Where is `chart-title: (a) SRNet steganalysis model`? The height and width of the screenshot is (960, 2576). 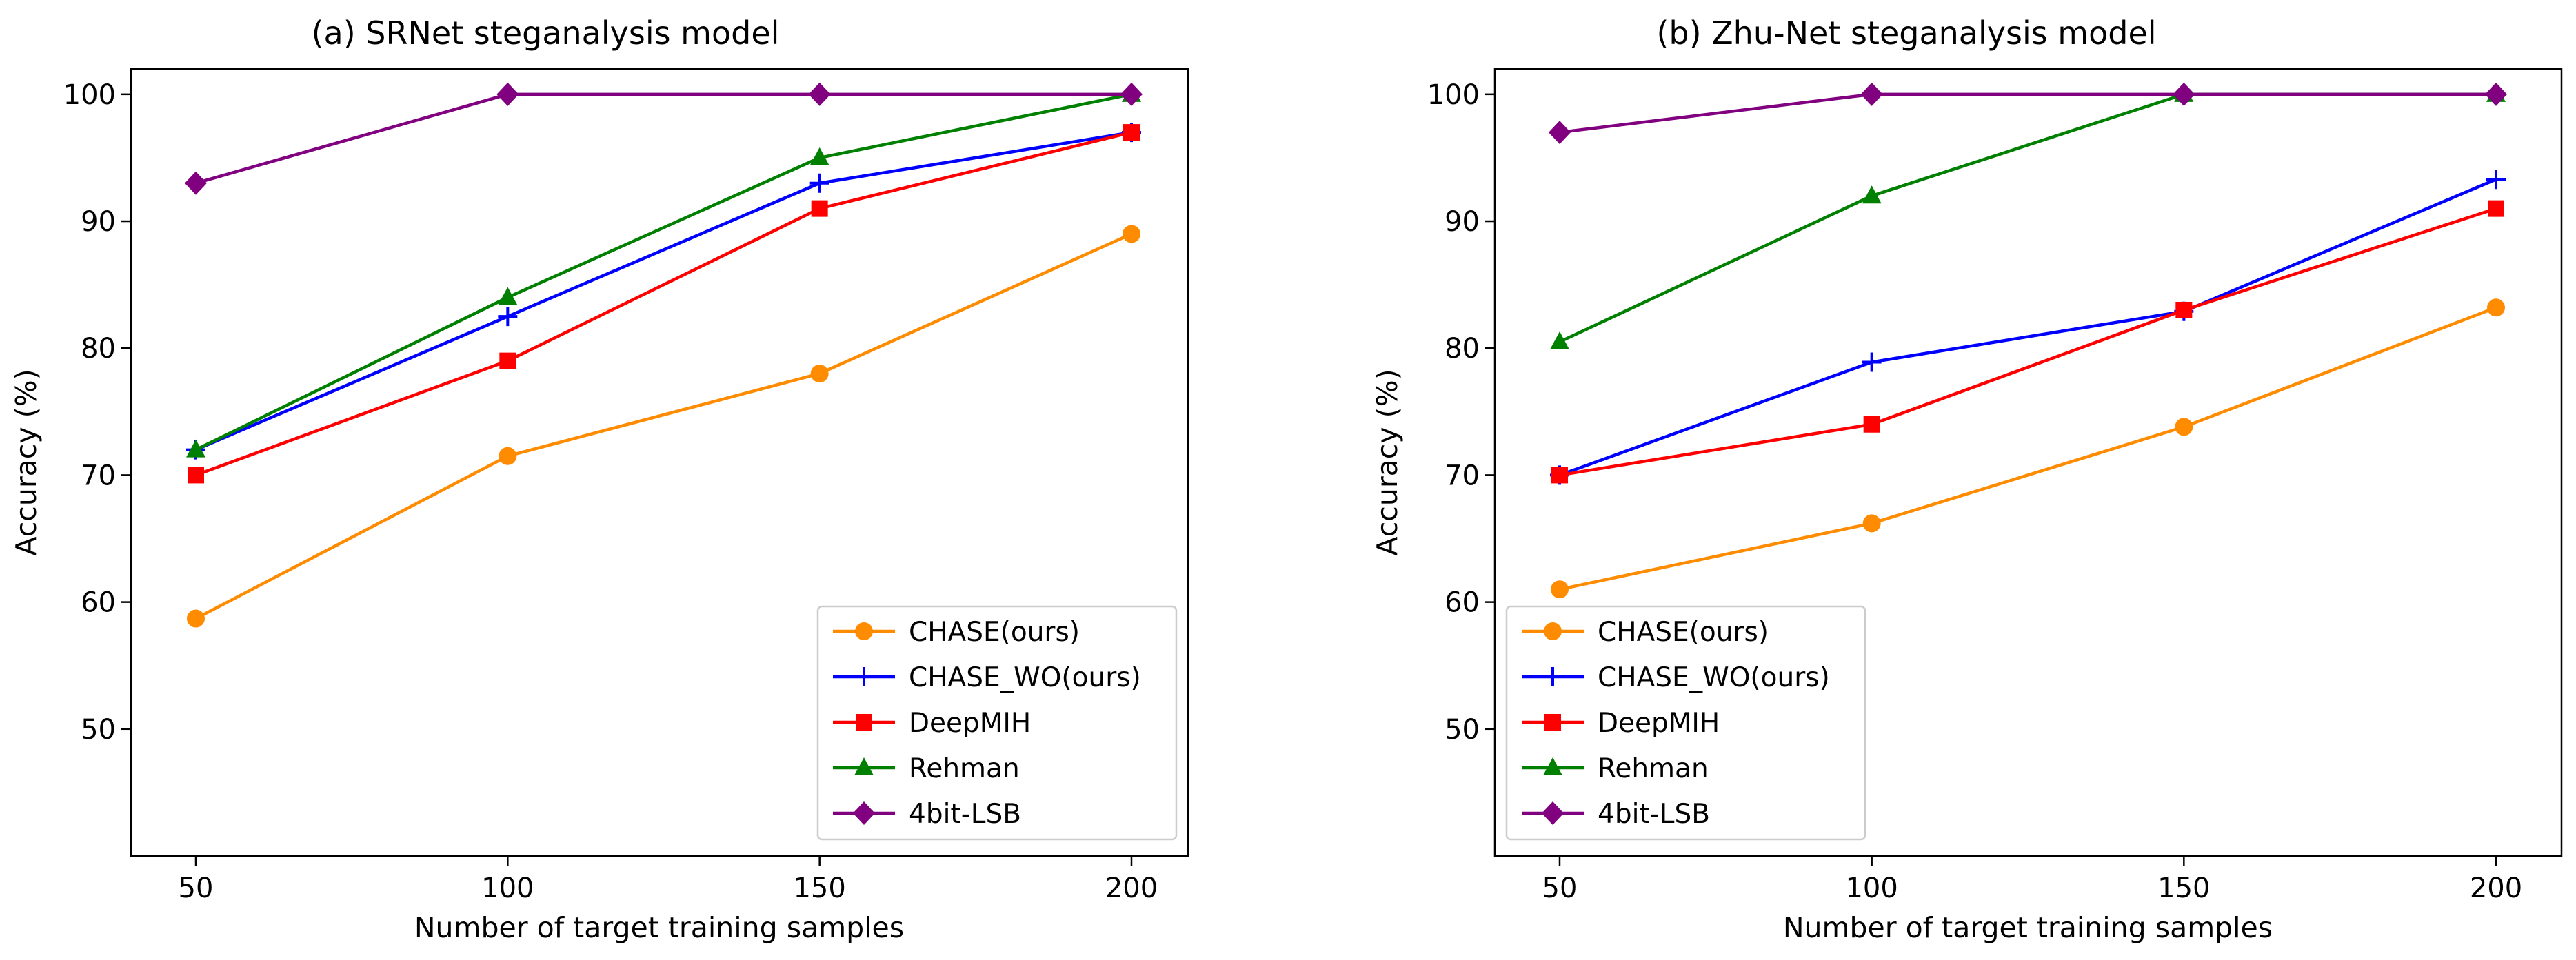
chart-title: (a) SRNet steganalysis model is located at coordinates (546, 33).